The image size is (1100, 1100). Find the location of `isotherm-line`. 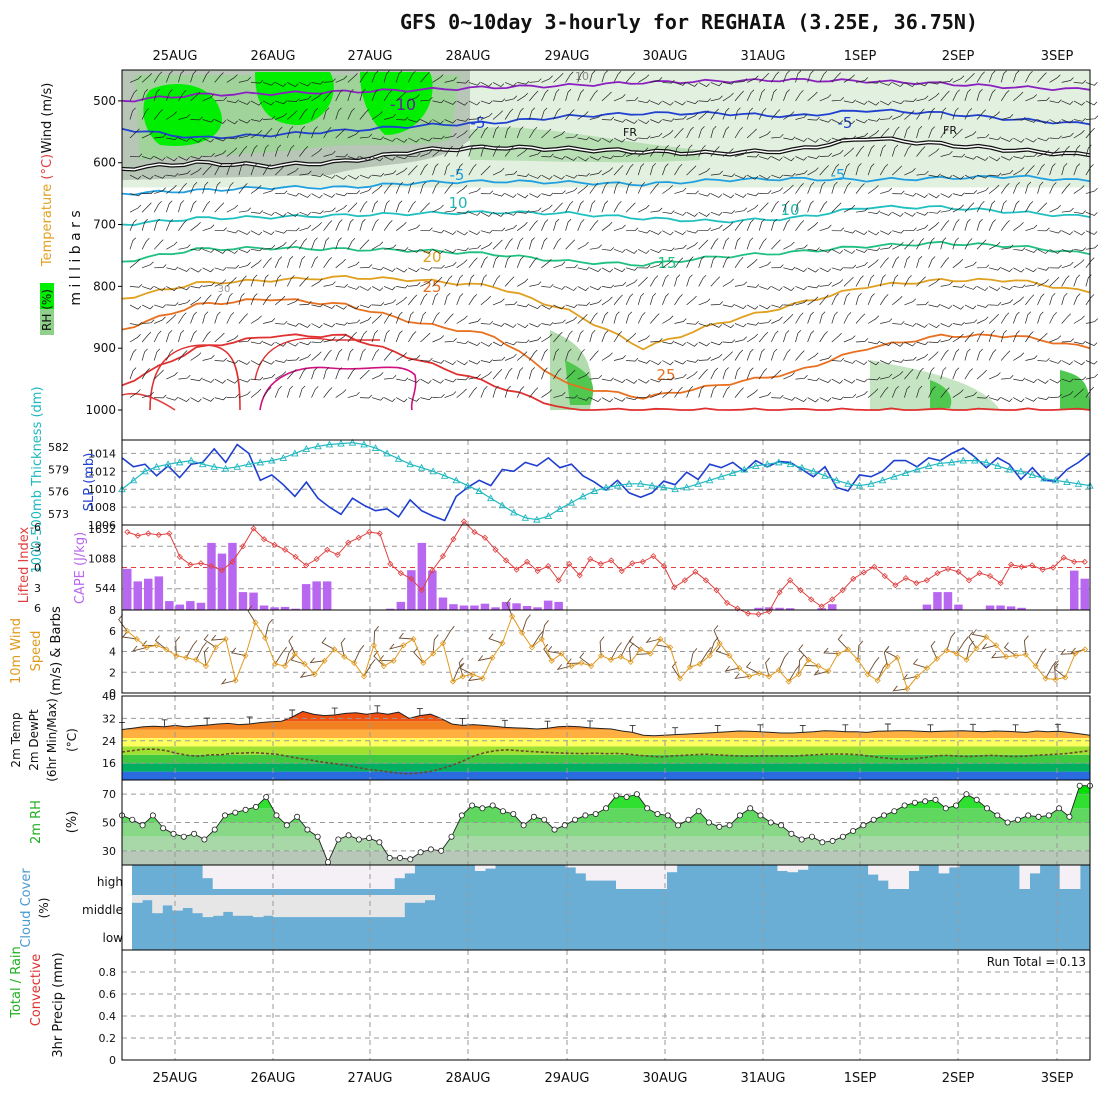

isotherm-line is located at coordinates (148, 401).